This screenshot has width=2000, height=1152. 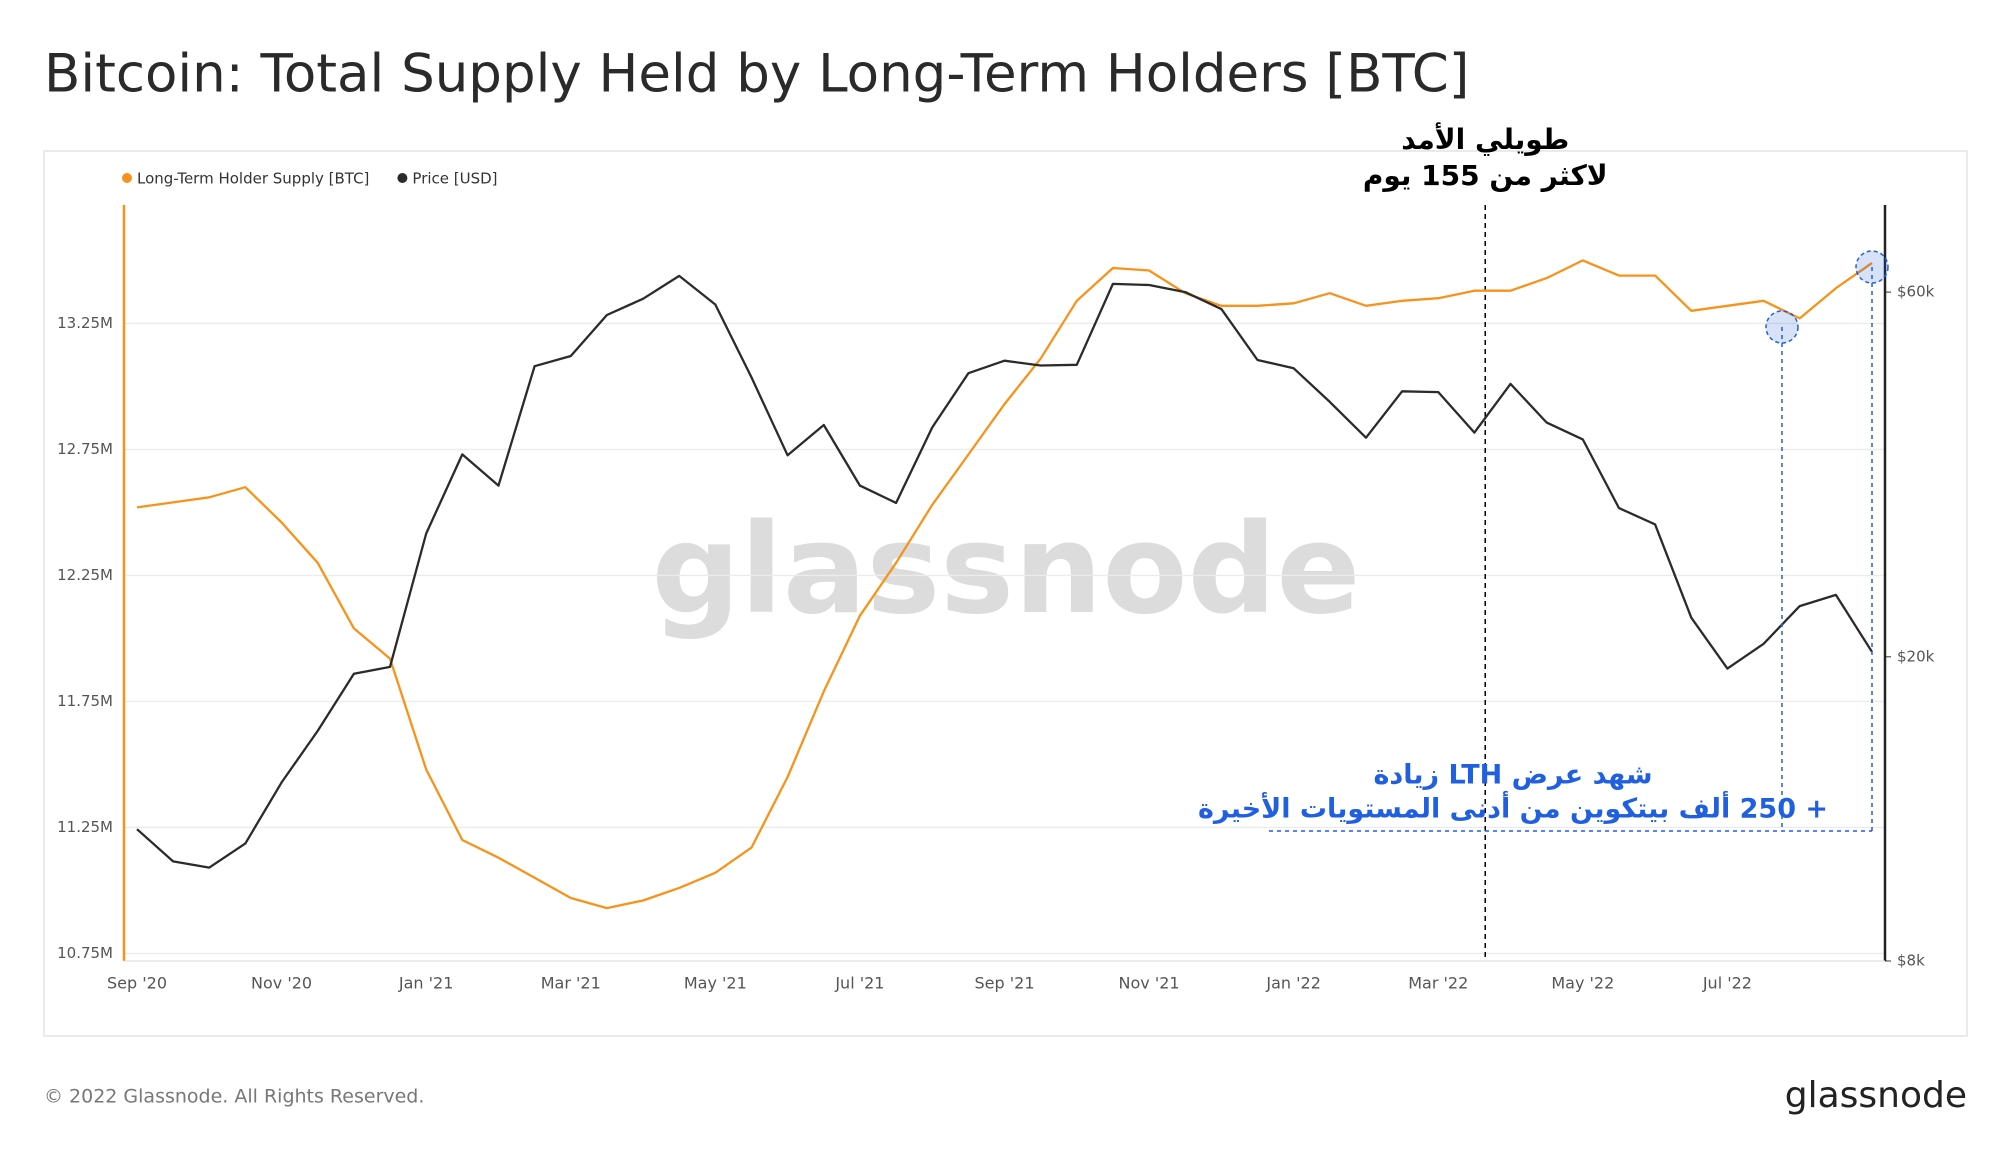 What do you see at coordinates (1512, 775) in the screenshot?
I see `annotation-text: شهد عرض LTH زيادة` at bounding box center [1512, 775].